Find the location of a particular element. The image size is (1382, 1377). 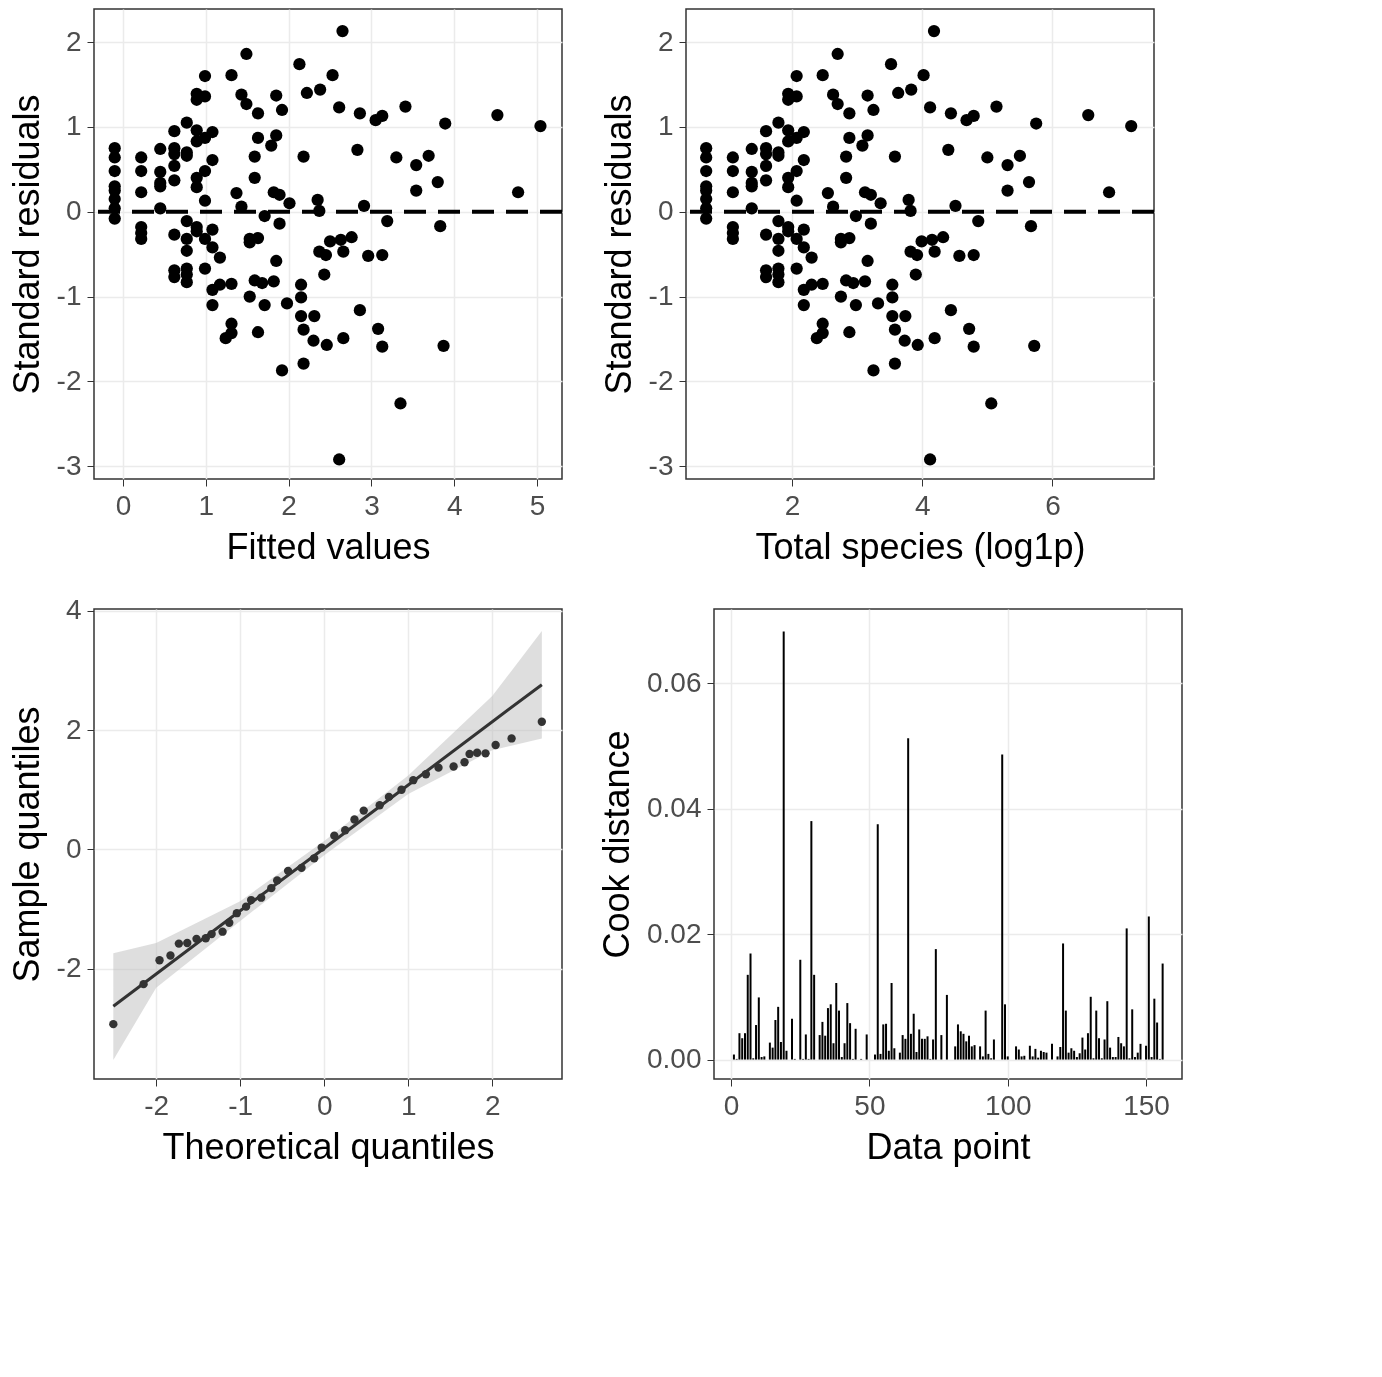

x-tick-label: 3 is located at coordinates (372, 505).